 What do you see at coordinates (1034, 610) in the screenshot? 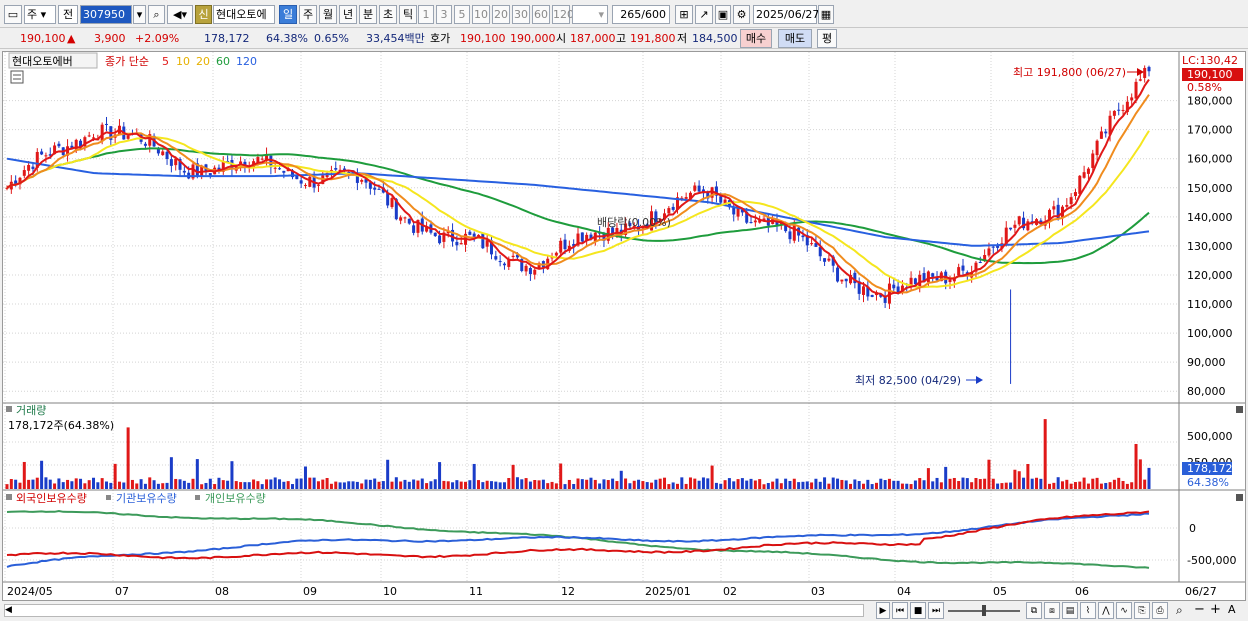
I see `layout-icon: ⧉` at bounding box center [1034, 610].